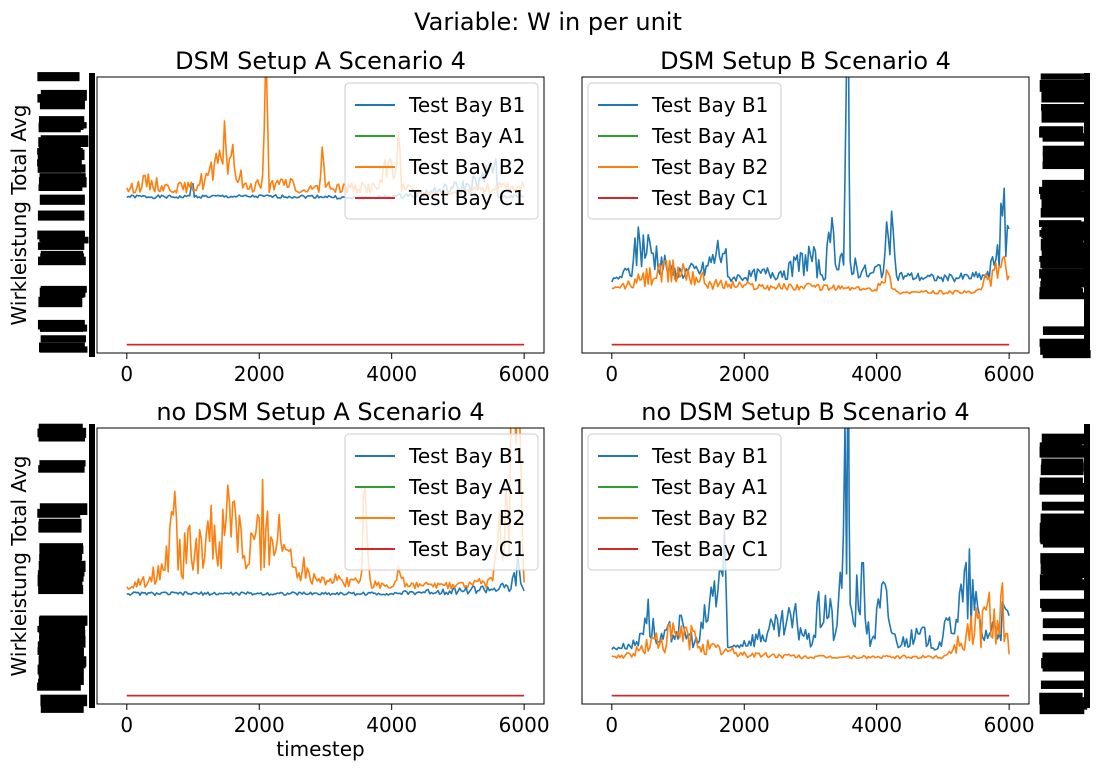 This screenshot has height=768, width=1108. Describe the element at coordinates (320, 749) in the screenshot. I see `x-axis-label: timestep` at that location.